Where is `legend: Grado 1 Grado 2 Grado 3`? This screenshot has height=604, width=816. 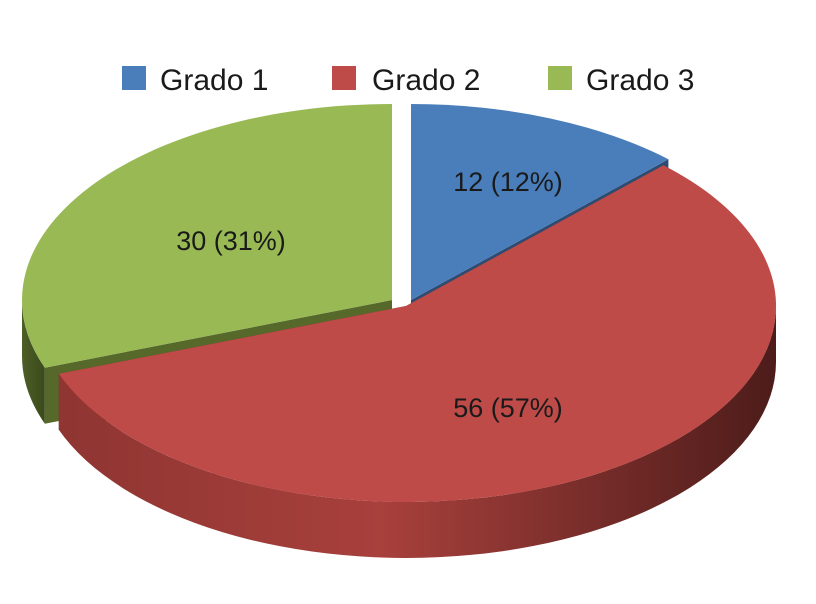 legend: Grado 1 Grado 2 Grado 3 is located at coordinates (408, 80).